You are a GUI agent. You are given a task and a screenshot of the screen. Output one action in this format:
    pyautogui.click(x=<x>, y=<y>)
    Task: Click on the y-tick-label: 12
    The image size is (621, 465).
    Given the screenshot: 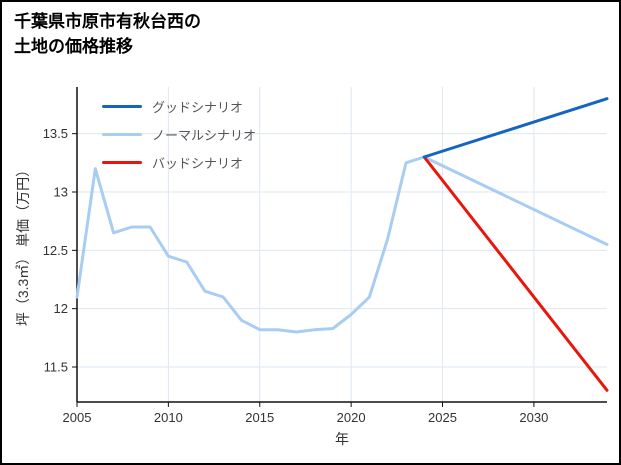 What is the action you would take?
    pyautogui.click(x=61, y=308)
    